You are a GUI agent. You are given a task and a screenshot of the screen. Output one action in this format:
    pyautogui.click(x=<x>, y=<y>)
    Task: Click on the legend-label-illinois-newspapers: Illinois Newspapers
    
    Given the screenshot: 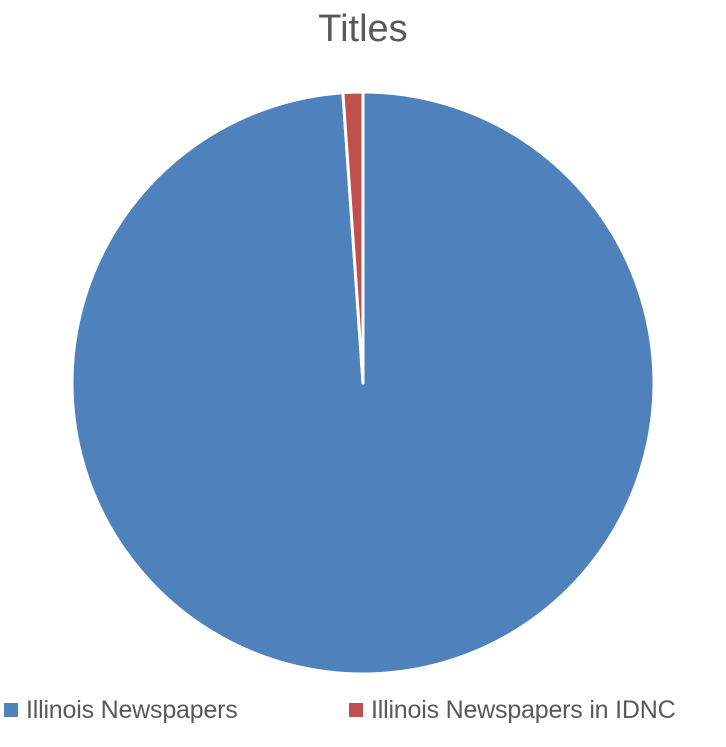 What is the action you would take?
    pyautogui.click(x=132, y=709)
    